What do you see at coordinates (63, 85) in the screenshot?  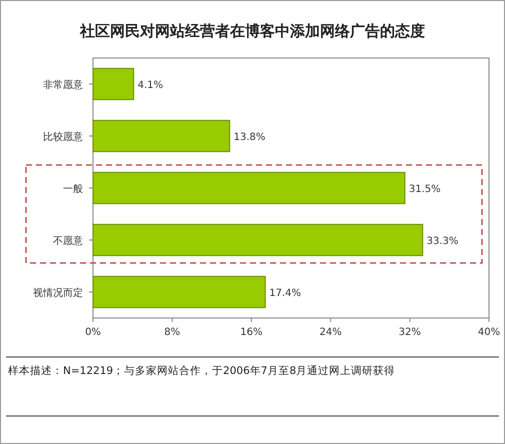 I see `y-tick-label: 非常愿意` at bounding box center [63, 85].